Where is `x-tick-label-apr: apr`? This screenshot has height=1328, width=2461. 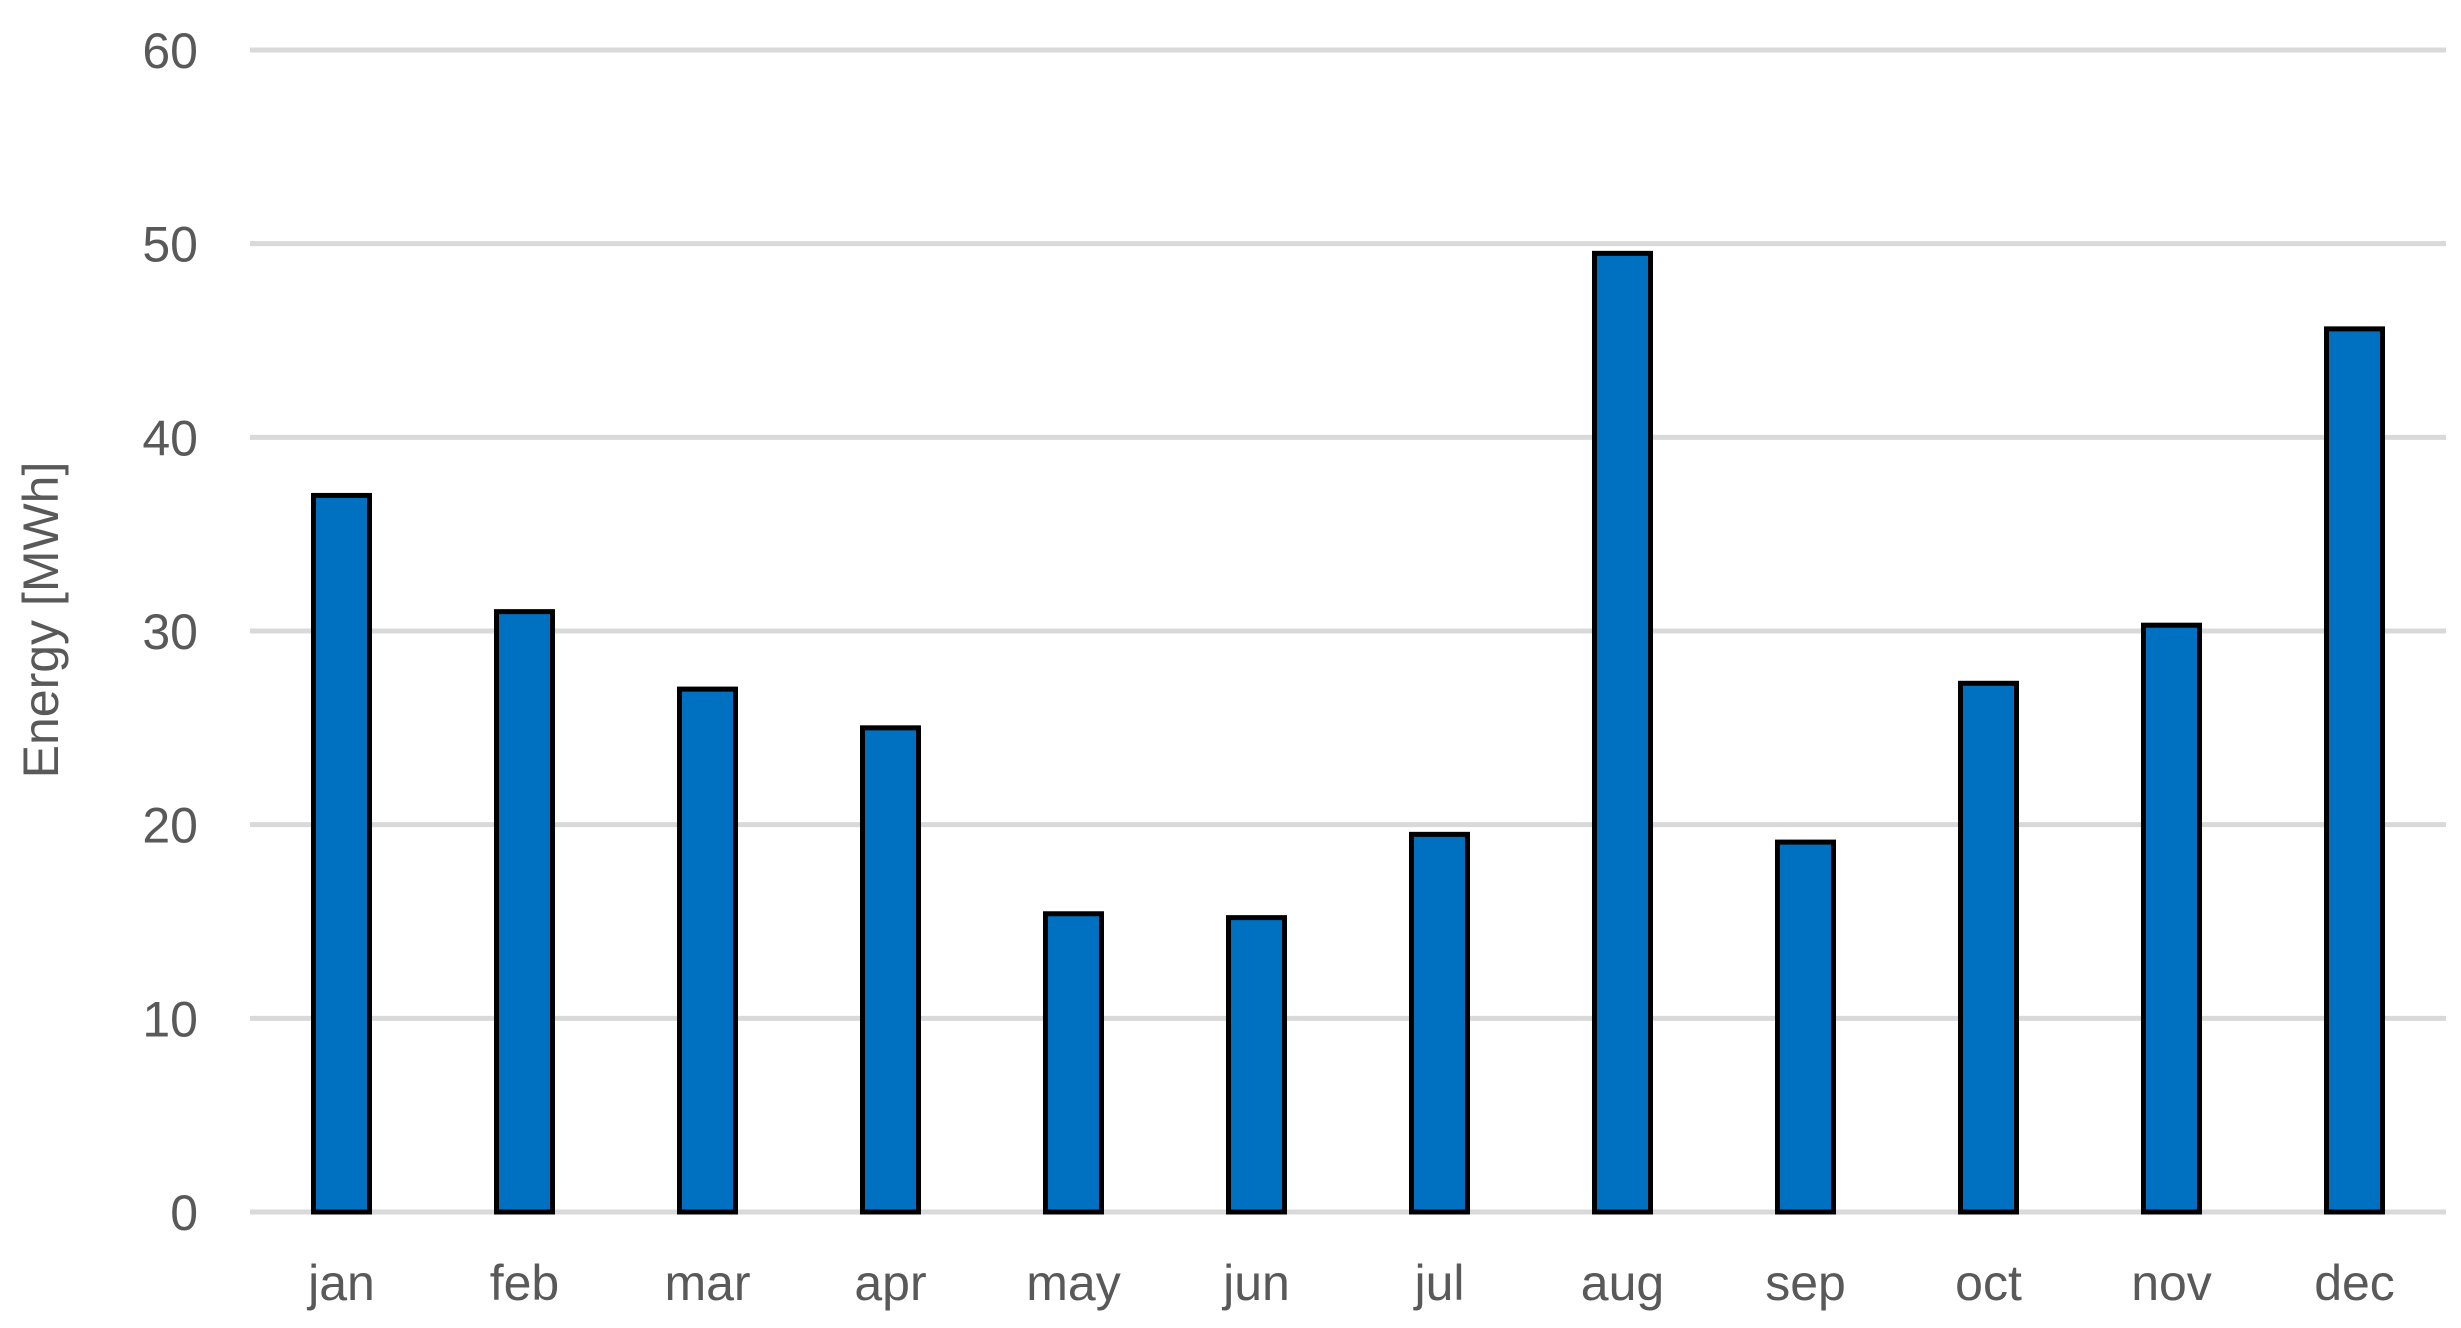
x-tick-label-apr: apr is located at coordinates (890, 1283).